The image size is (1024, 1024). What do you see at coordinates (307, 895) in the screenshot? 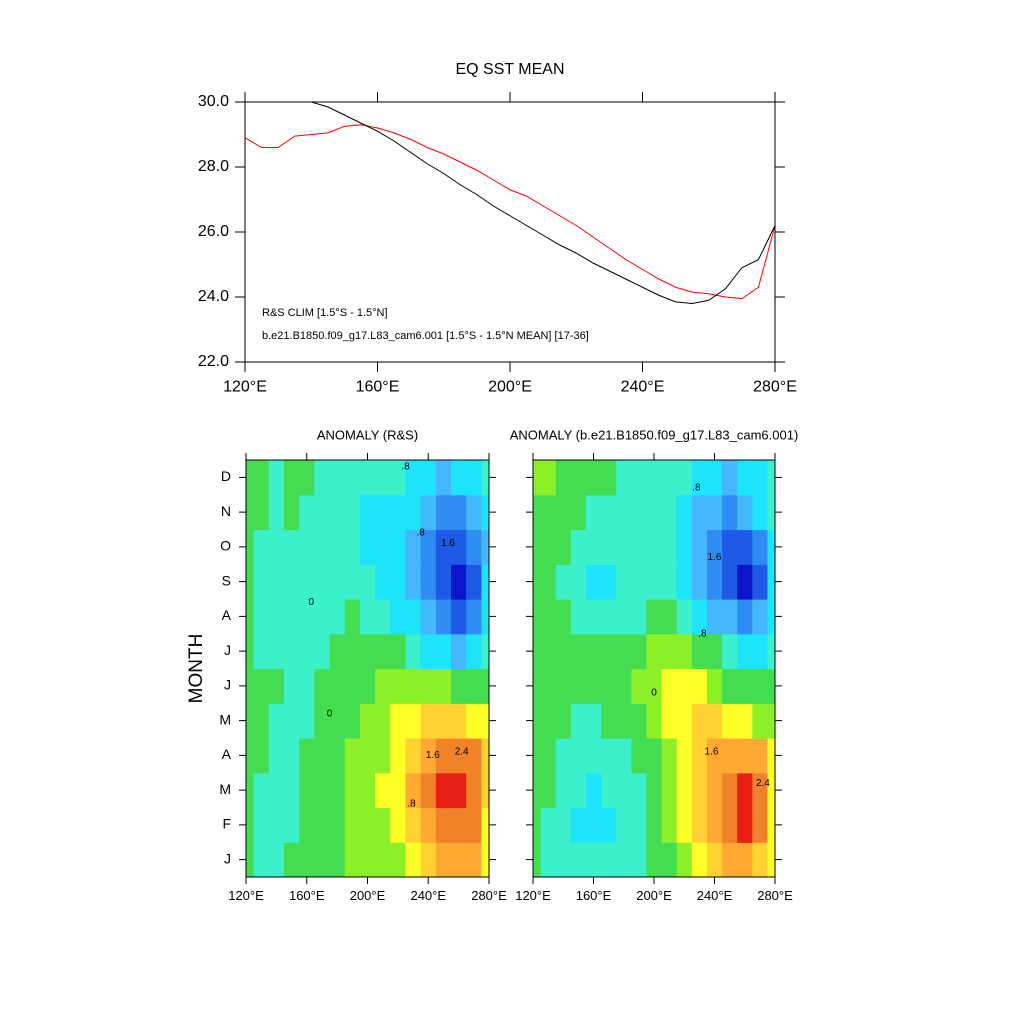
I see `x-tick-label: 160°E` at bounding box center [307, 895].